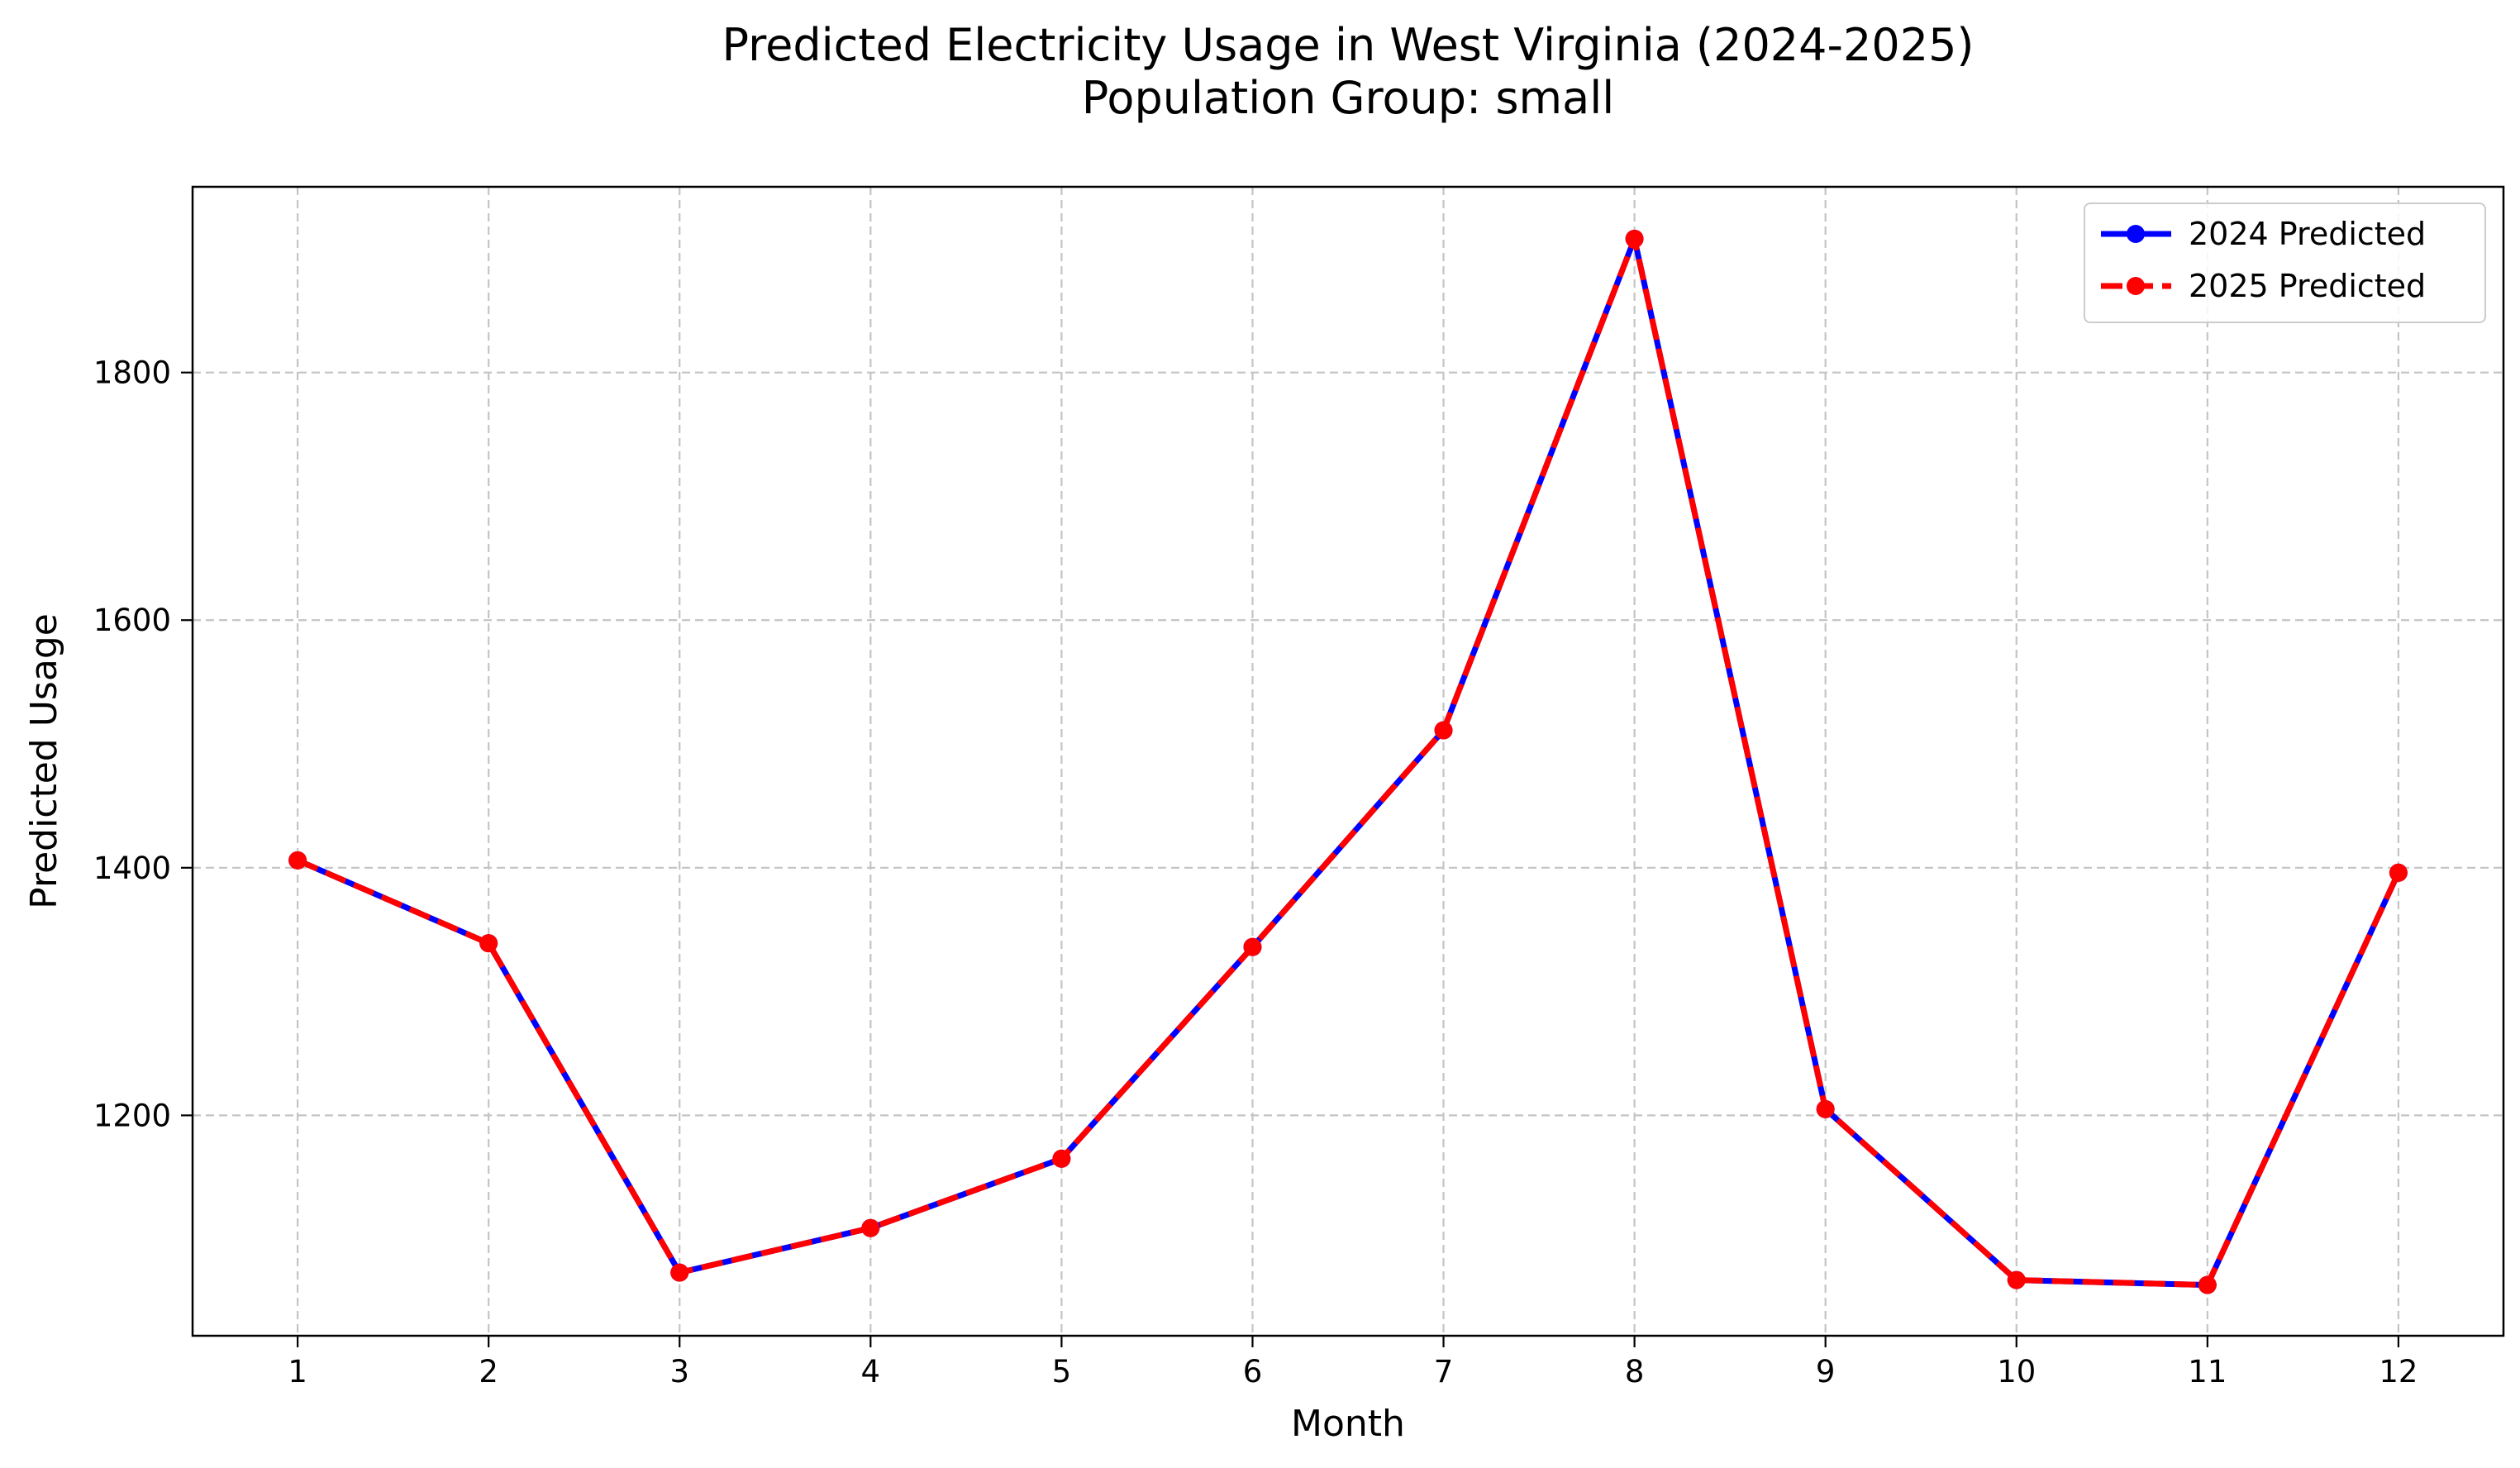 This screenshot has height=1468, width=2520. Describe the element at coordinates (488, 1372) in the screenshot. I see `x-tick-label: 2` at that location.